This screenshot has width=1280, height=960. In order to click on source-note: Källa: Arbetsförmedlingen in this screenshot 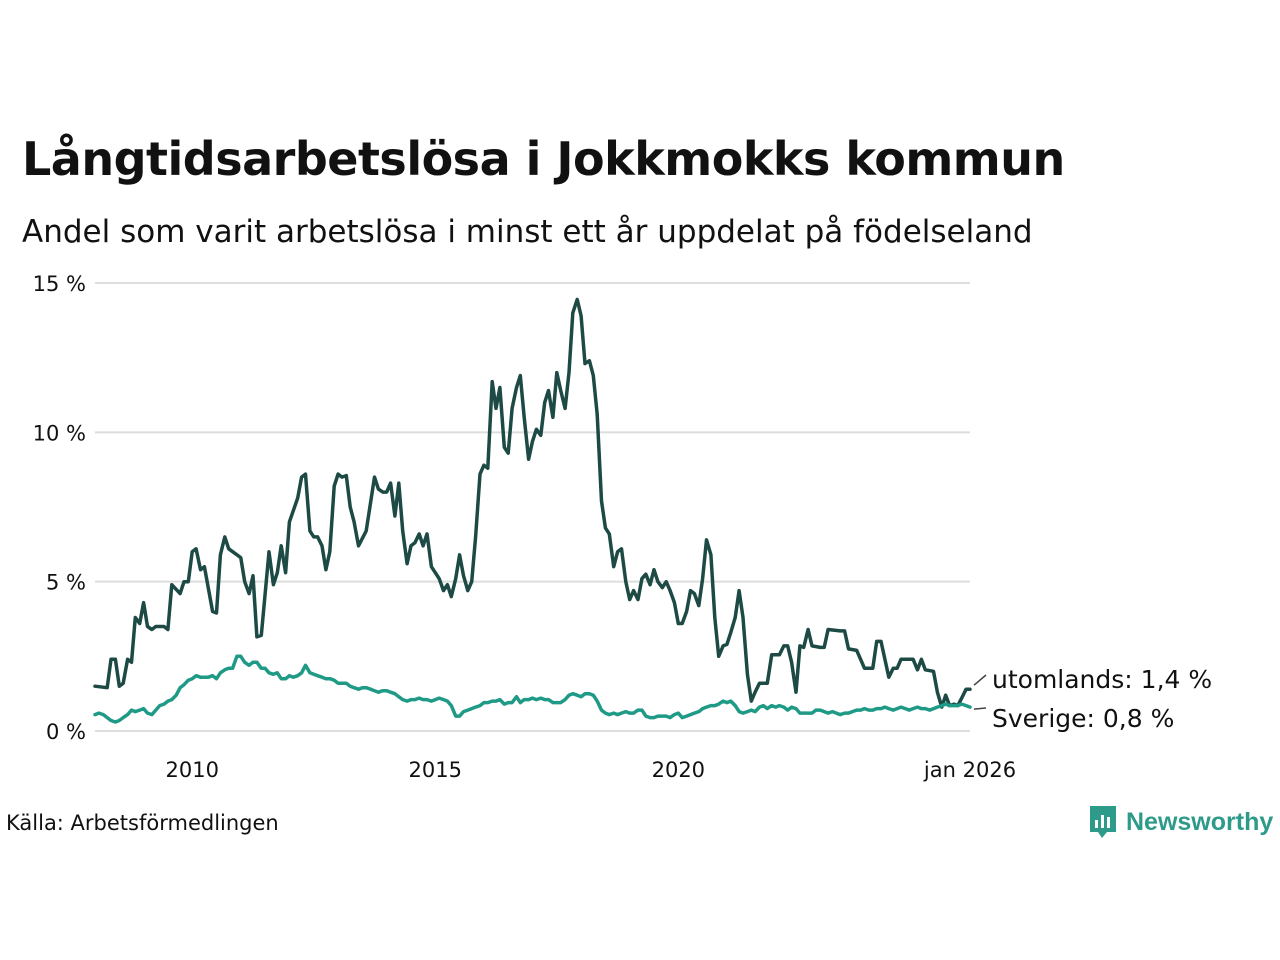, I will do `click(142, 823)`.